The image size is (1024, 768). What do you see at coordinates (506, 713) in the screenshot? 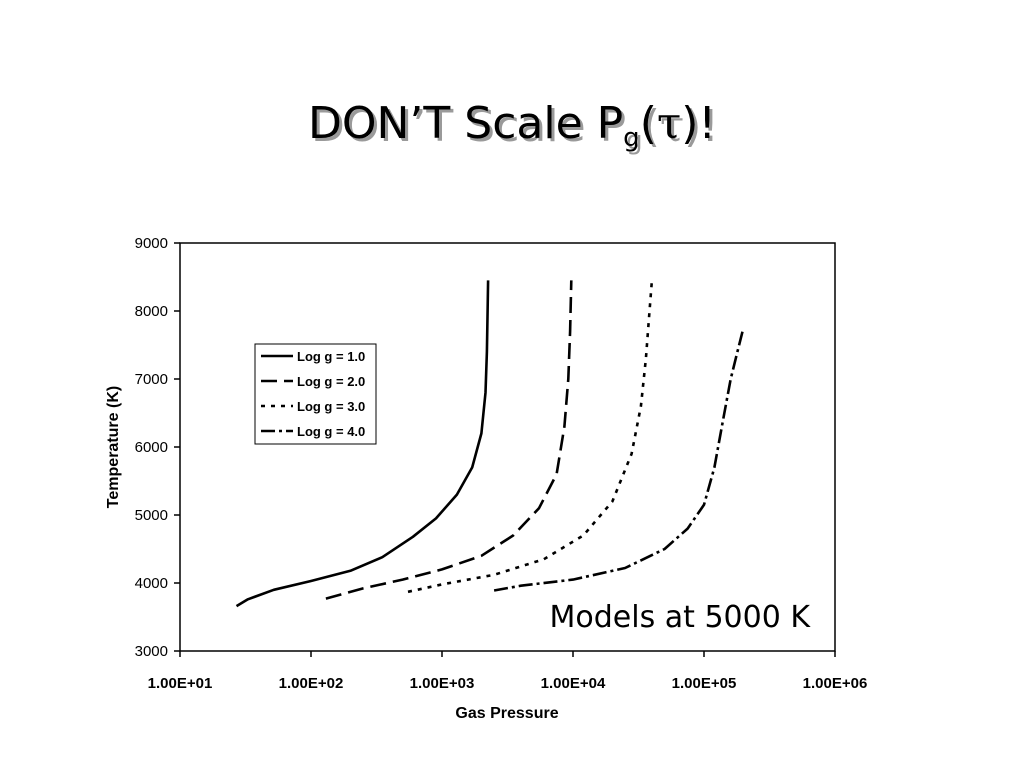
I see `x-axis-title: Gas Pressure` at bounding box center [506, 713].